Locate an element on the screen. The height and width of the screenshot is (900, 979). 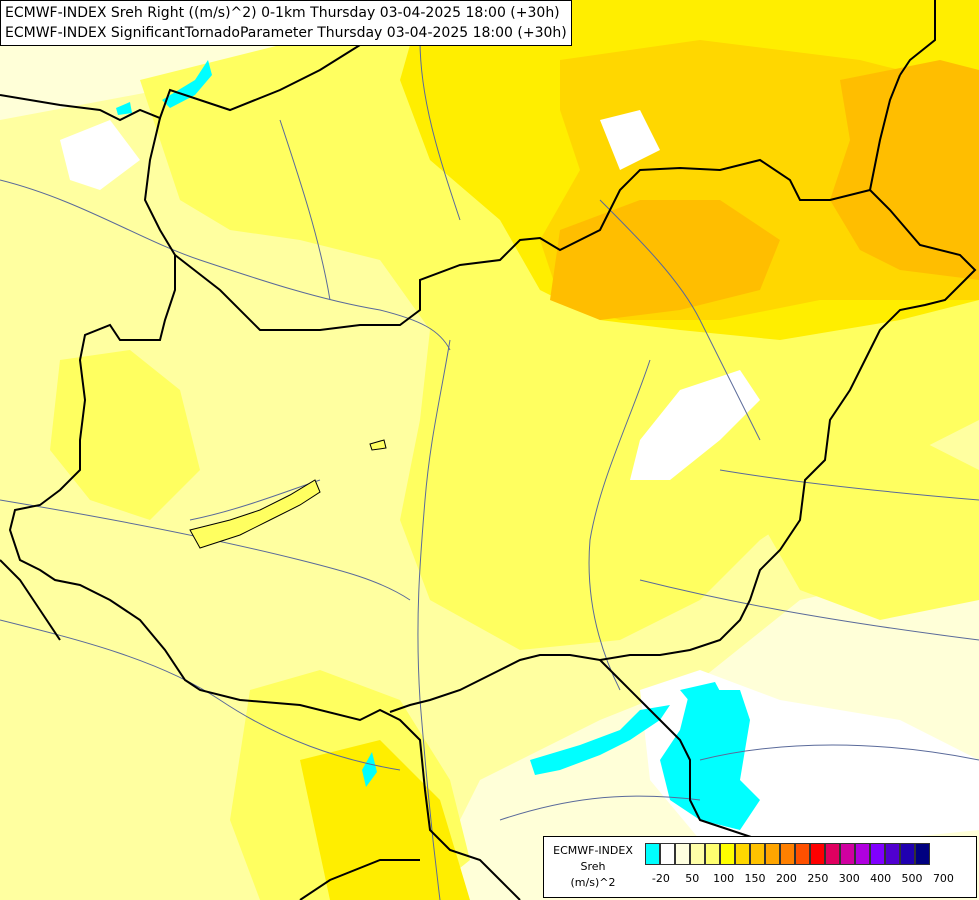
legend-tick-label: 700 is located at coordinates (943, 878).